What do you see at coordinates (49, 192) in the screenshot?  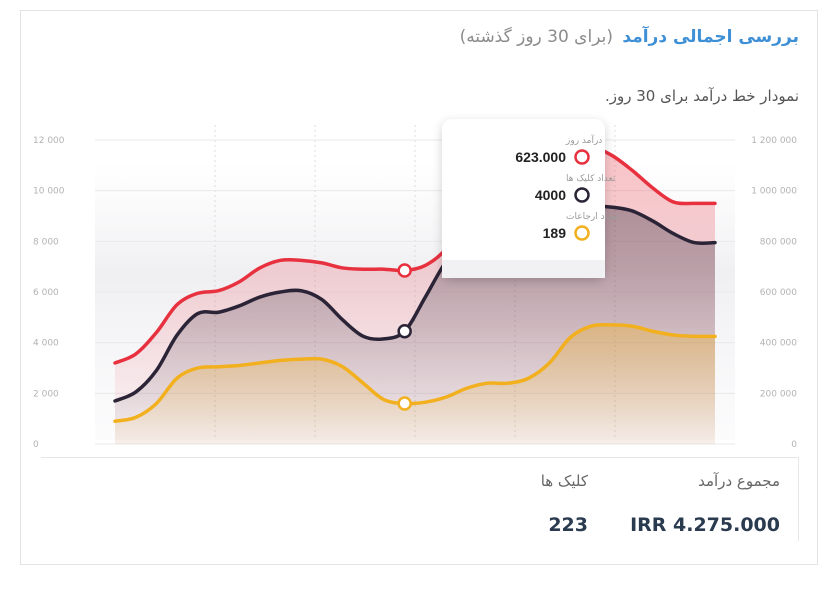 I see `left-tick-label: 10 000` at bounding box center [49, 192].